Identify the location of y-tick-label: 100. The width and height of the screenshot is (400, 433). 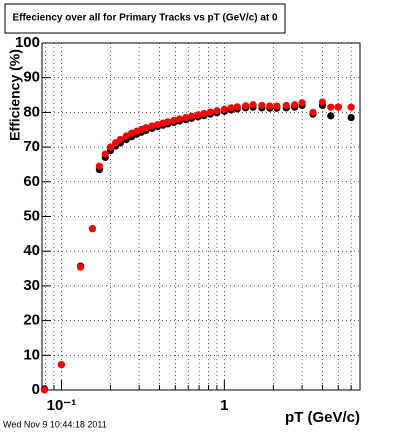
(27, 42).